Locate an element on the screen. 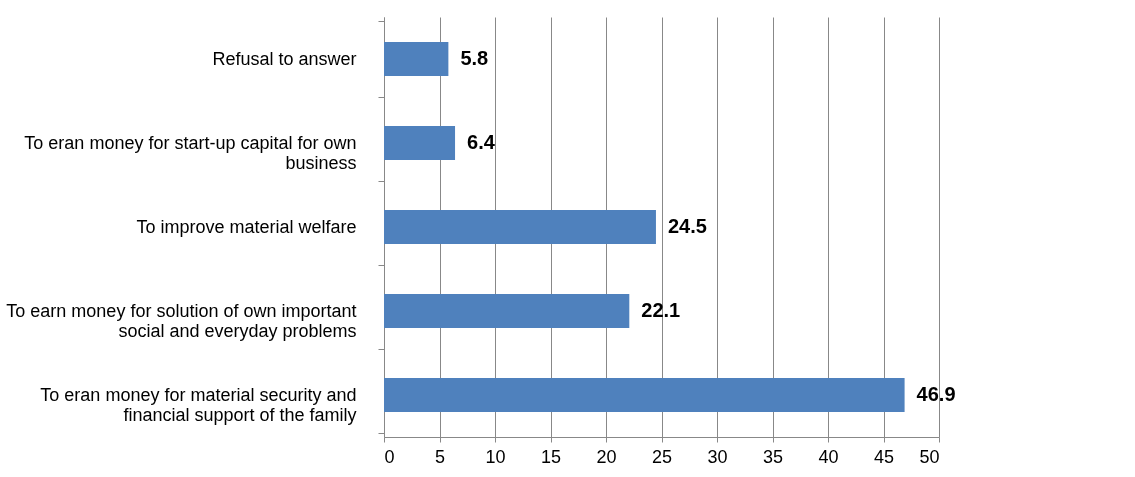  x-tick-label: 20 is located at coordinates (606, 456).